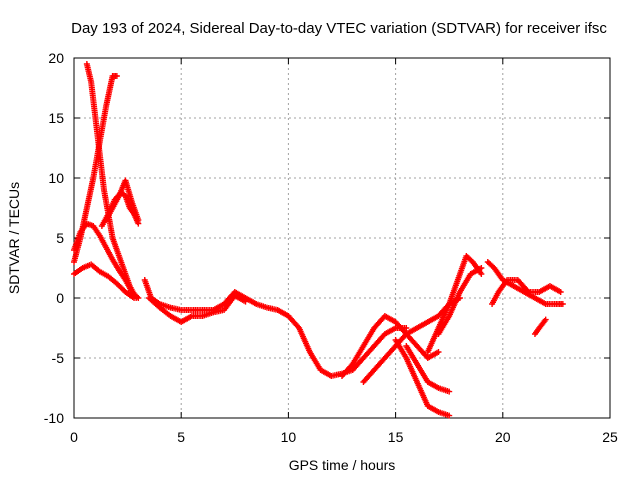 Image resolution: width=640 pixels, height=480 pixels. What do you see at coordinates (289, 437) in the screenshot?
I see `x-tick-label: 10` at bounding box center [289, 437].